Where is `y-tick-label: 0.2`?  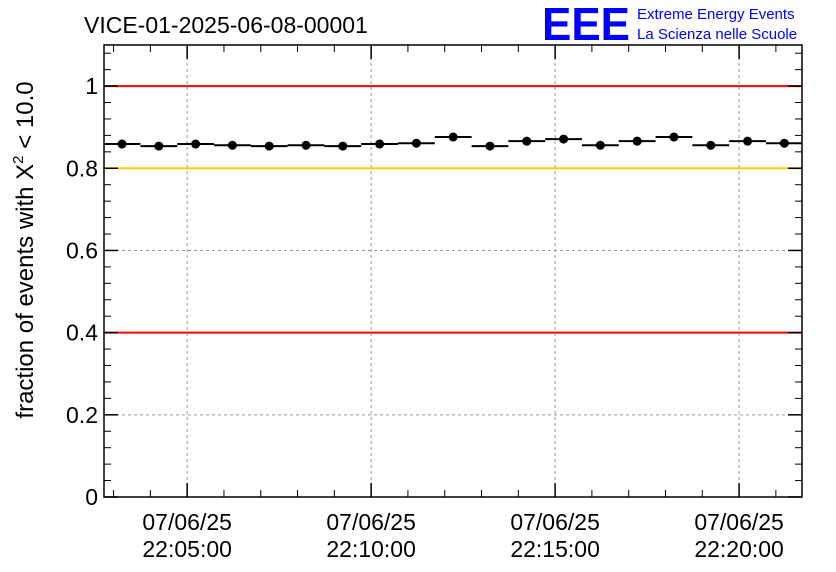
y-tick-label: 0.2 is located at coordinates (82, 415).